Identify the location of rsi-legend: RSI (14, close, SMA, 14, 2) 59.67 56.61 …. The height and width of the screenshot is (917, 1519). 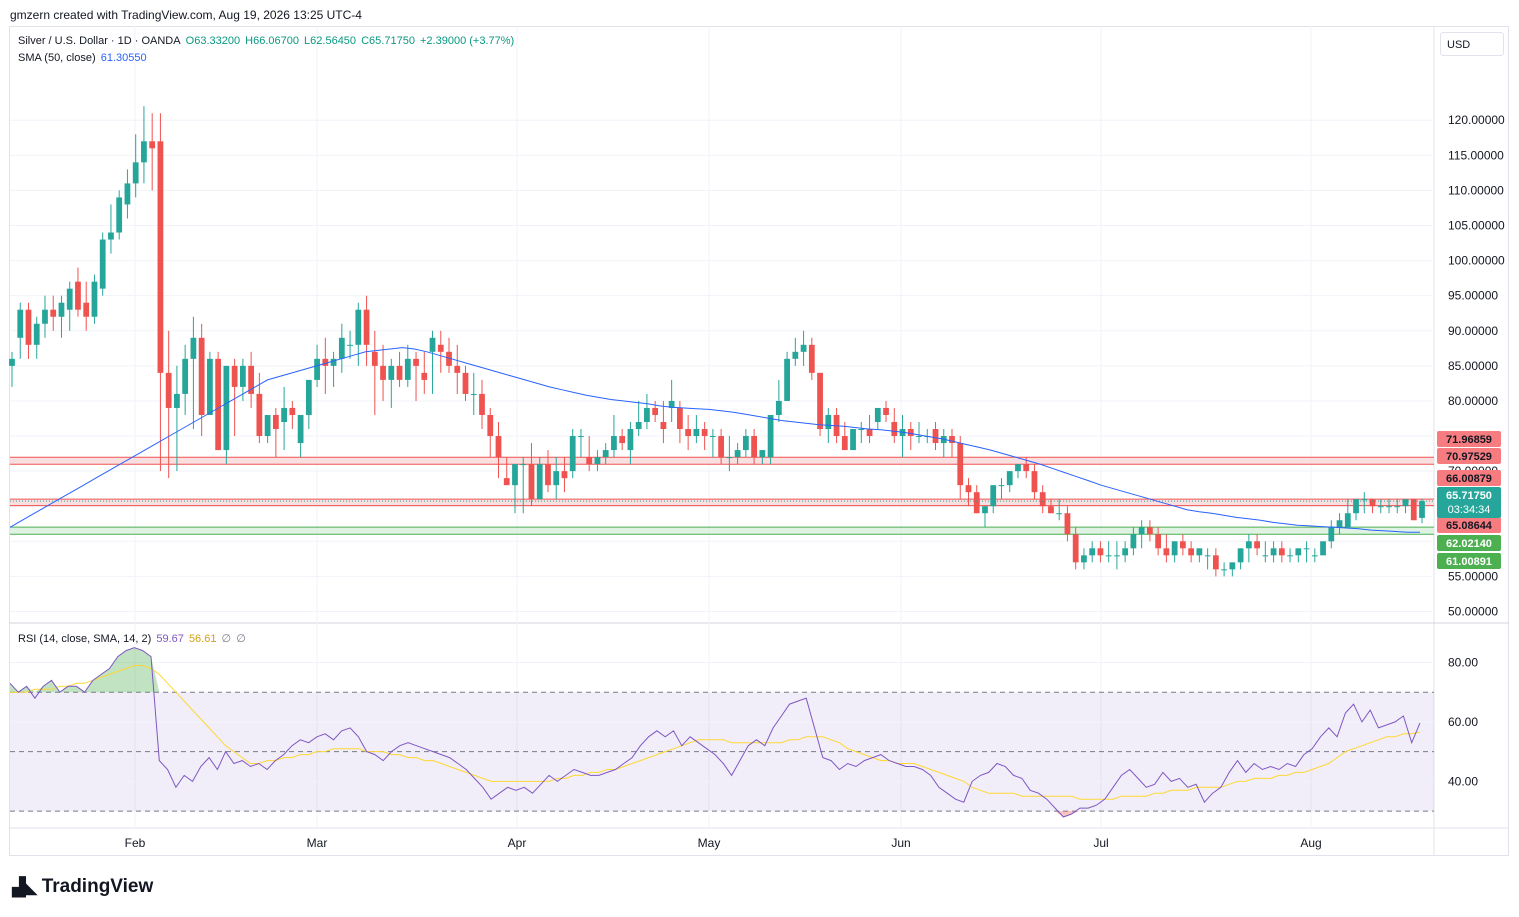
(133, 638).